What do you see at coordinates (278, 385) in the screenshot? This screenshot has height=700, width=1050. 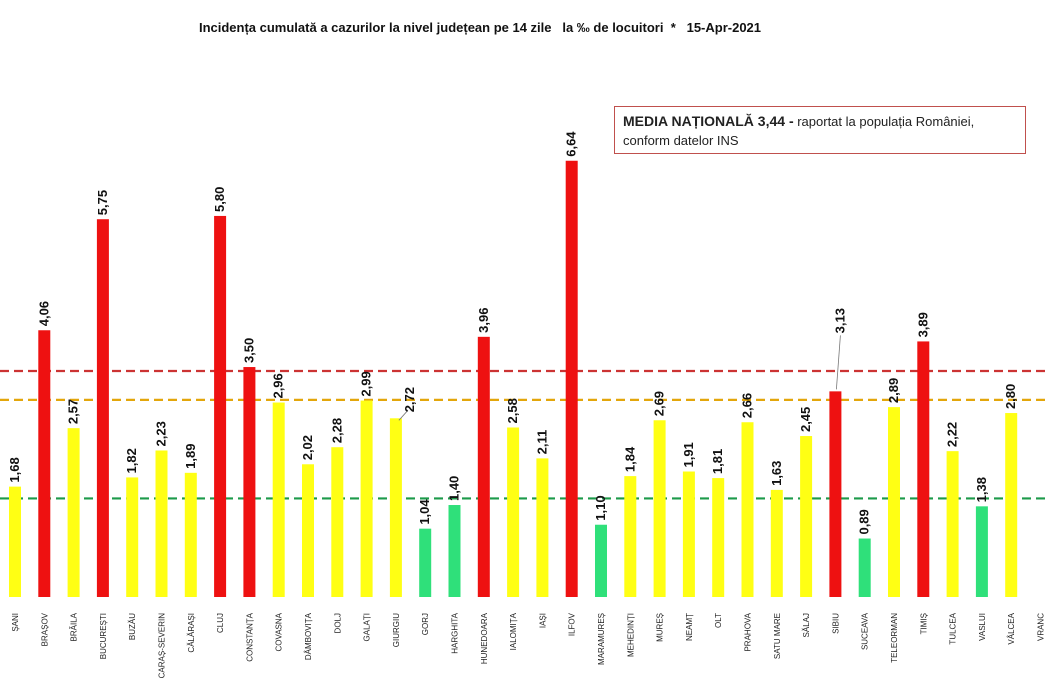 I see `value-label-9: 2,96` at bounding box center [278, 385].